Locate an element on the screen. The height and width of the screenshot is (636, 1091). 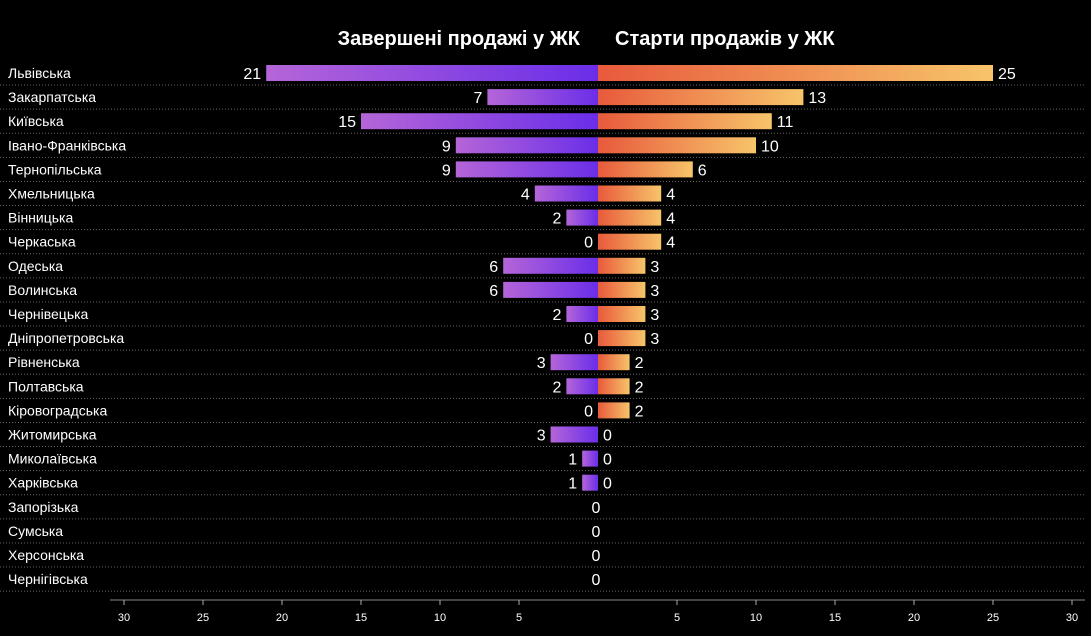
x-axis: 30 25 20 15 10 5 5 10 15 20 25 30 is located at coordinates (597, 611).